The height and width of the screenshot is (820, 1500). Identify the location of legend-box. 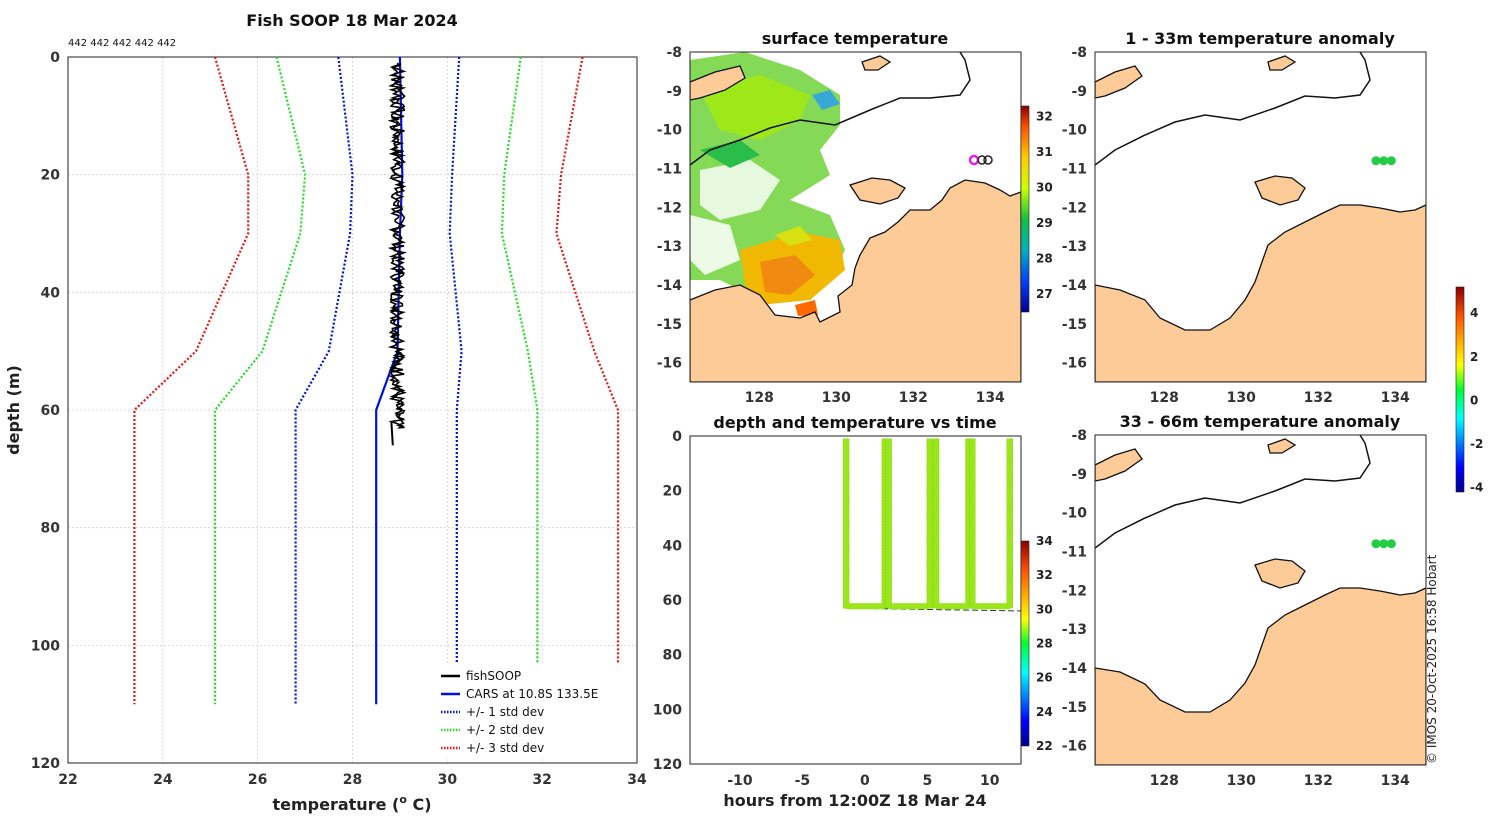
(534, 711).